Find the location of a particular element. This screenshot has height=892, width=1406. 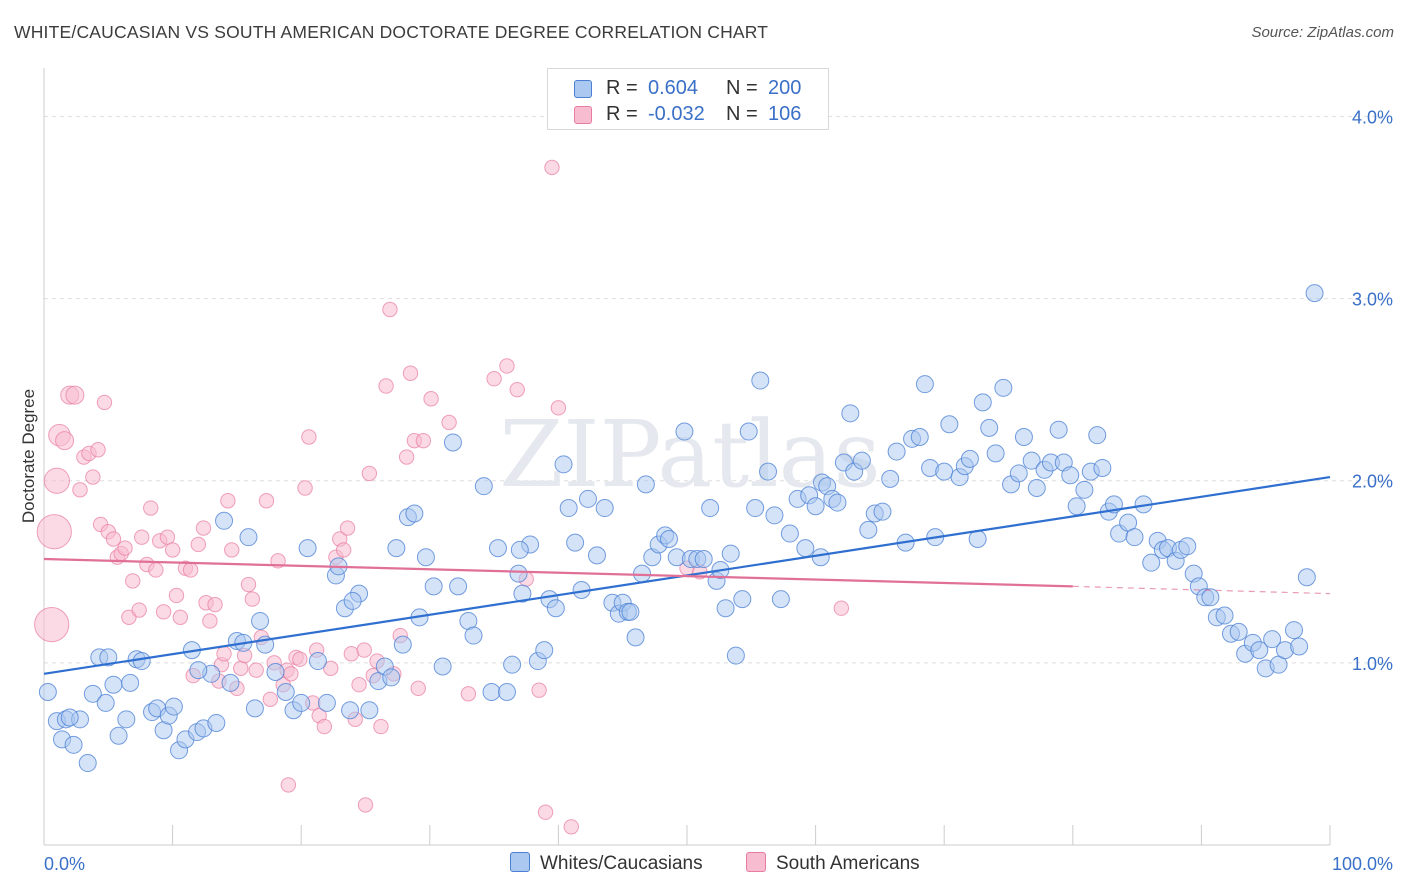

watermark-text: ZIPatlas is located at coordinates (689, 454).